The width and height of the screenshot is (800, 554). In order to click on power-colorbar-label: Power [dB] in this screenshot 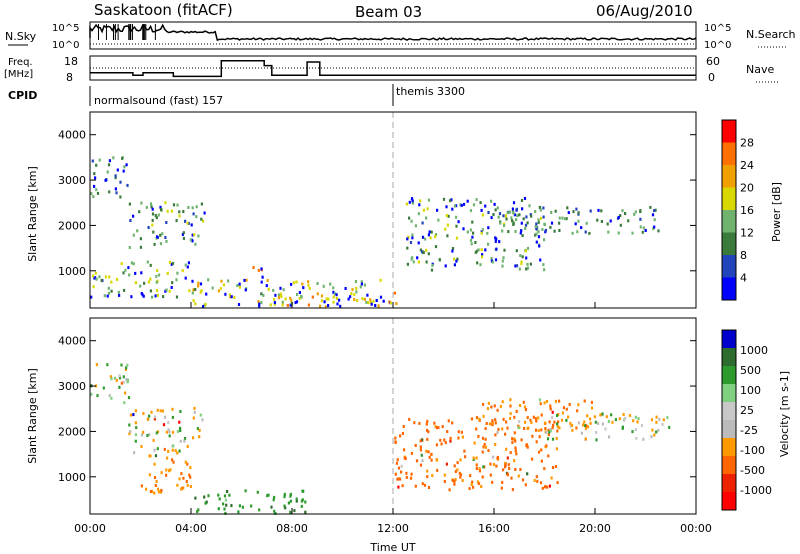, I will do `click(776, 212)`.